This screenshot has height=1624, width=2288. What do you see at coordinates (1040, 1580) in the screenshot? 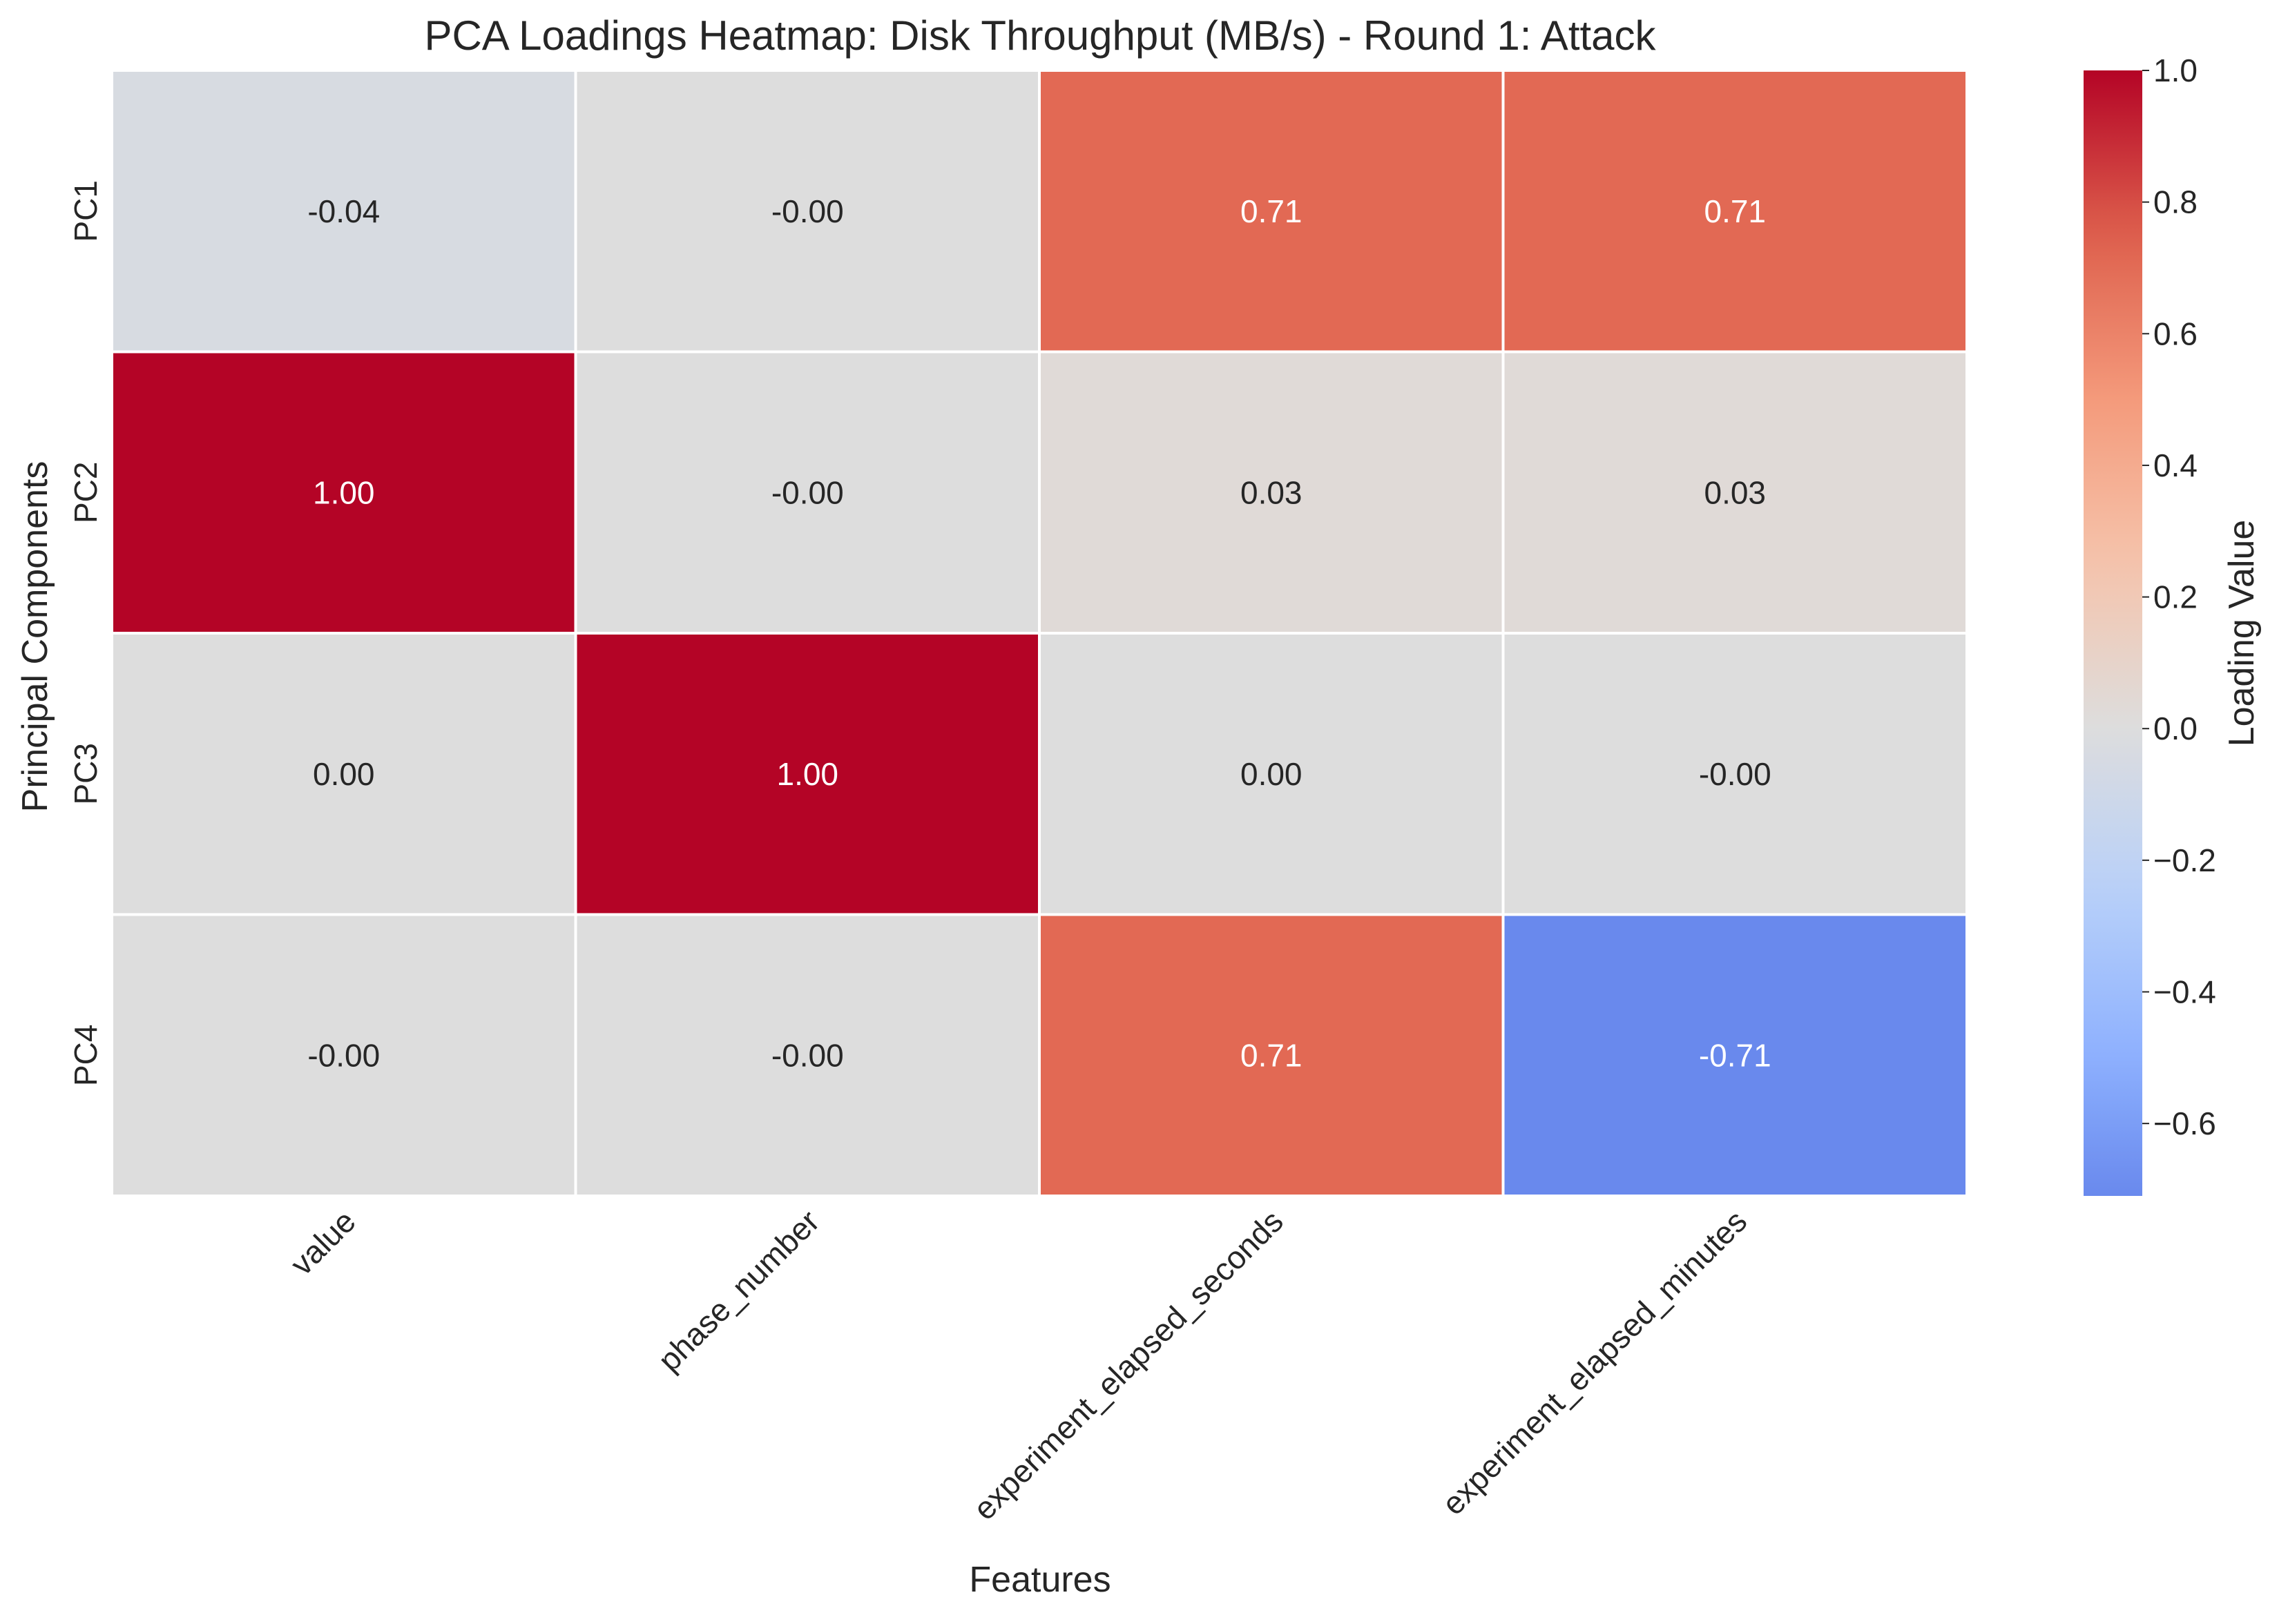
I see `x-axis-label: Features` at bounding box center [1040, 1580].